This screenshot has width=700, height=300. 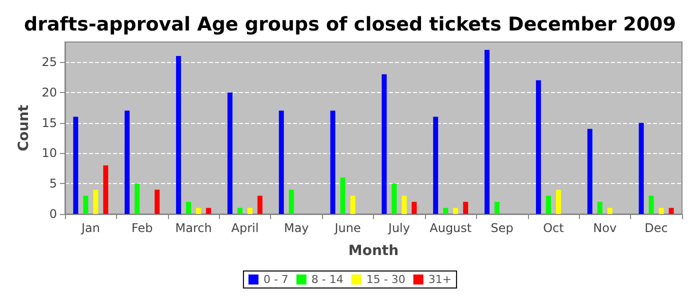 What do you see at coordinates (440, 279) in the screenshot?
I see `legend-label: 31+` at bounding box center [440, 279].